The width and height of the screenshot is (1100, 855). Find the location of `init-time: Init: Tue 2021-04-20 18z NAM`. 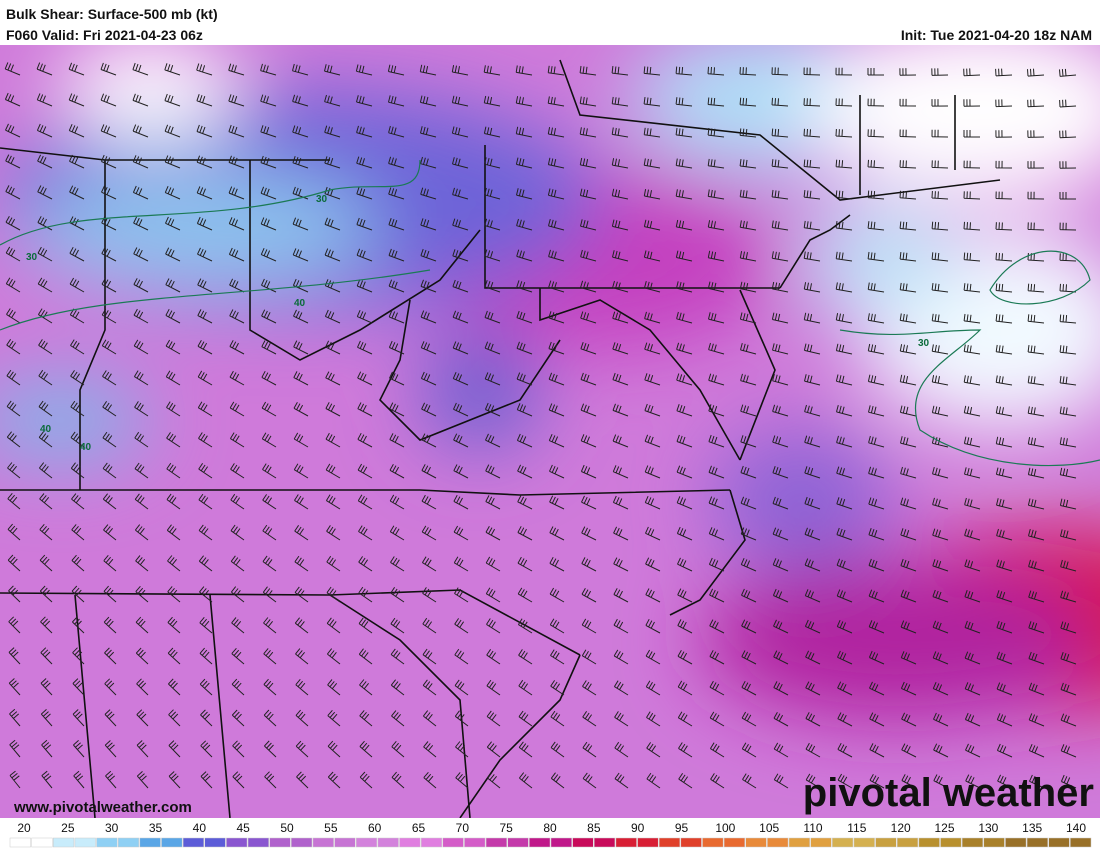

init-time: Init: Tue 2021-04-20 18z NAM is located at coordinates (996, 35).